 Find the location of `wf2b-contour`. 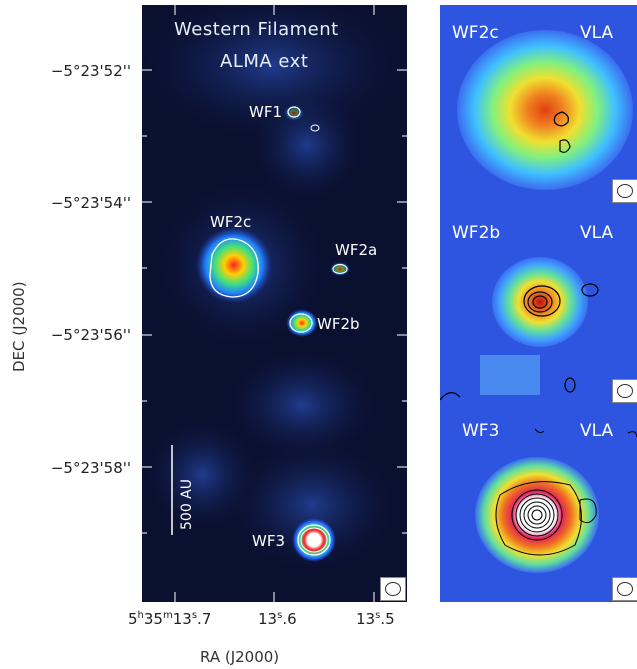

wf2b-contour is located at coordinates (301, 323).